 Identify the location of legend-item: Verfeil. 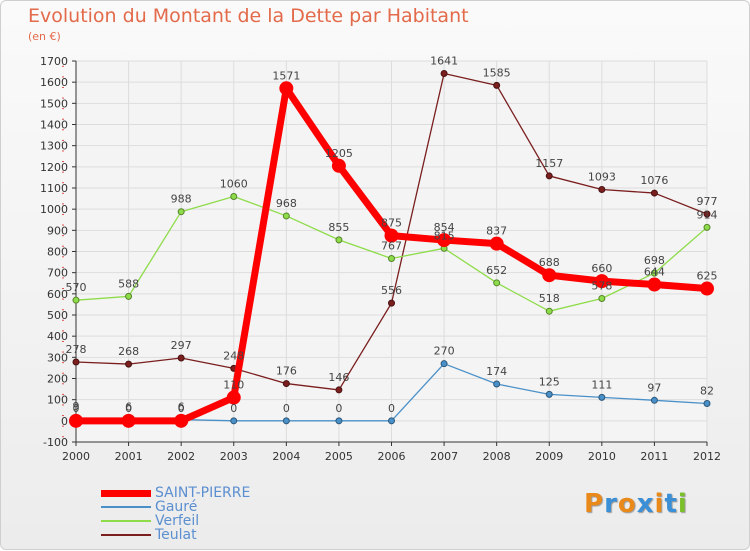
(175, 521).